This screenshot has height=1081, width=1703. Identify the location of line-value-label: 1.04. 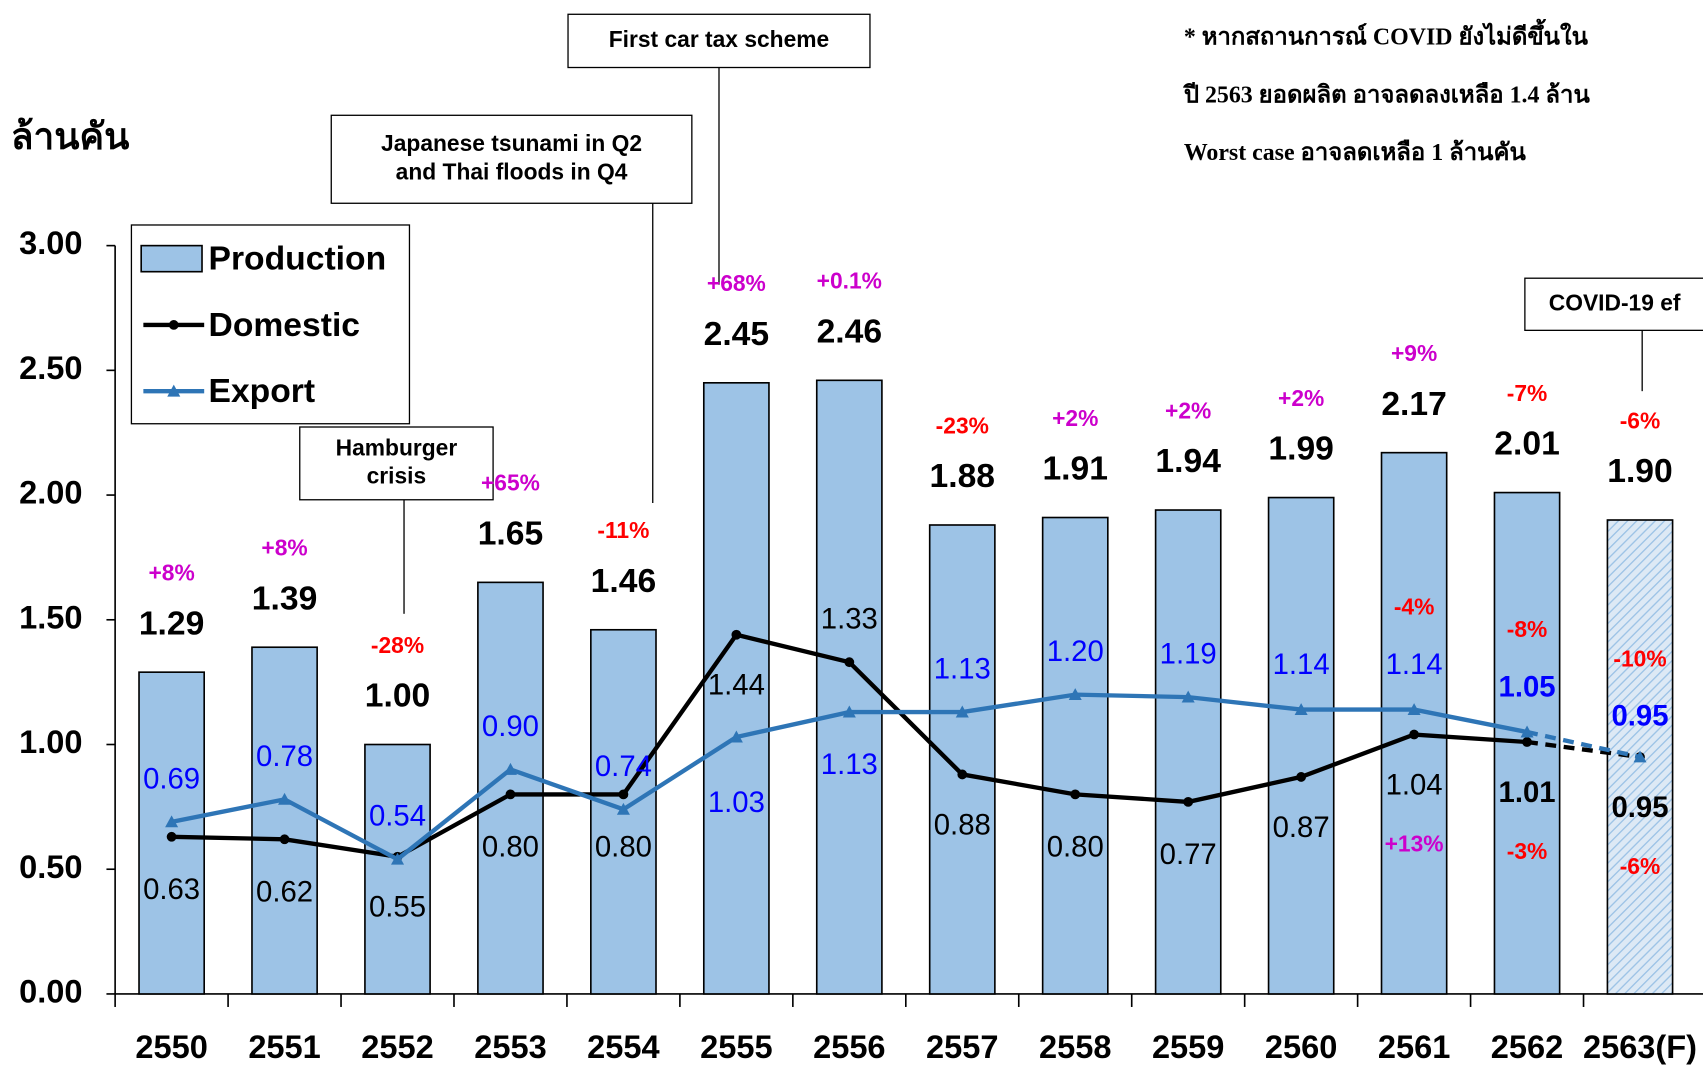
(1414, 784).